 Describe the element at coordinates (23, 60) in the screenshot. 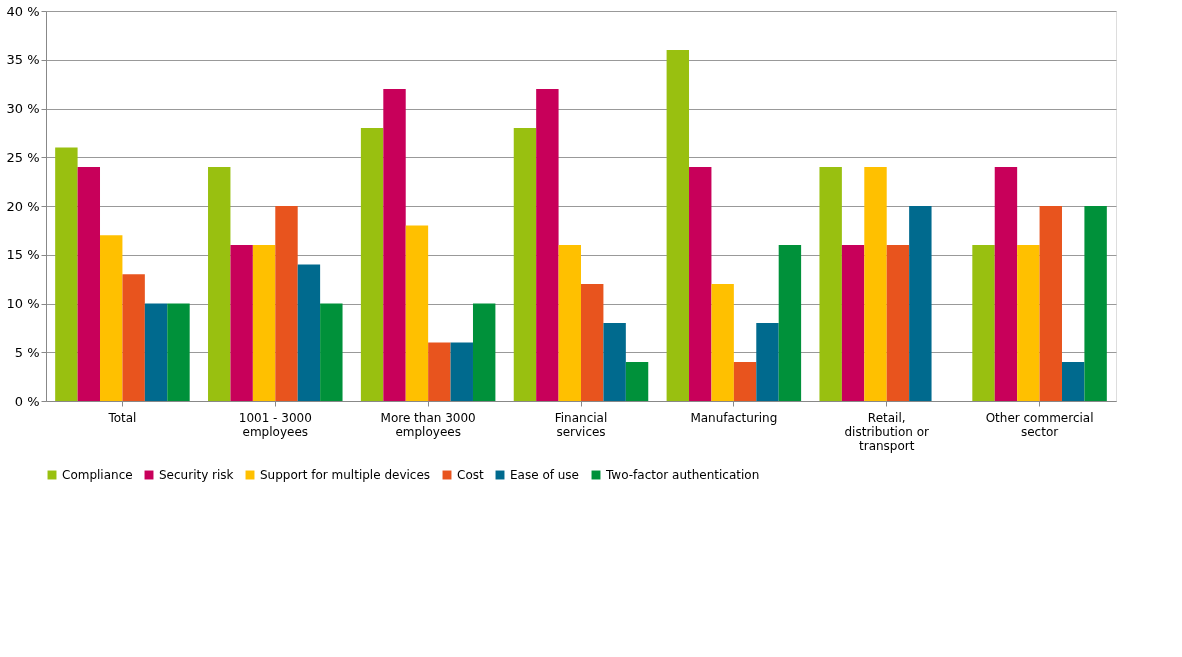

I see `y-tick-label: 35 %` at that location.